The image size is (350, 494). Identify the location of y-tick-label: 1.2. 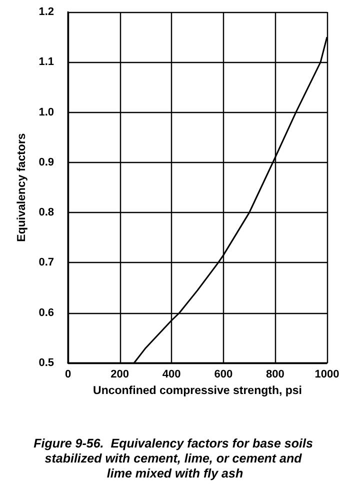
(46, 12).